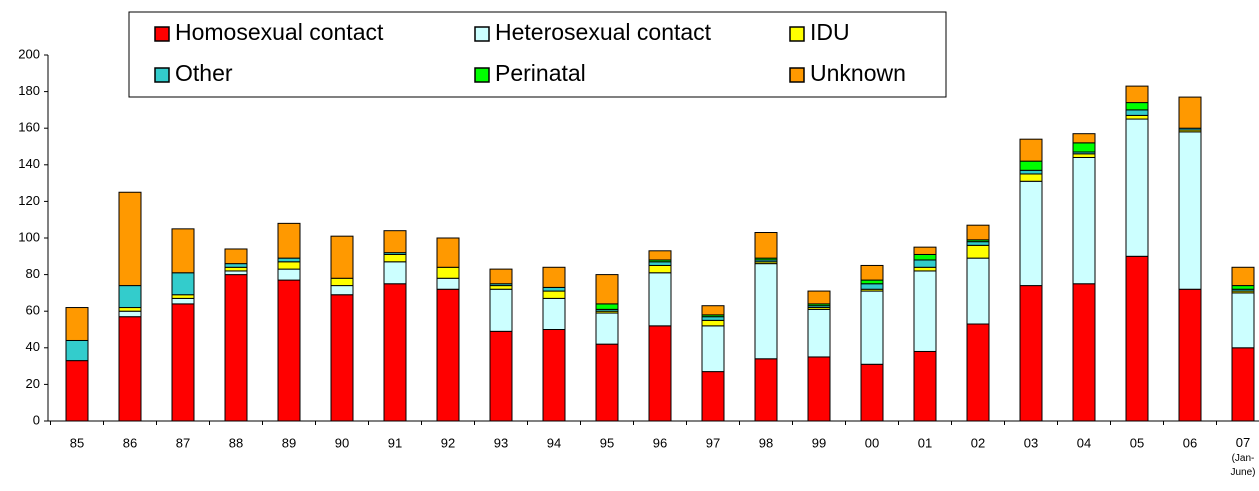 This screenshot has height=491, width=1259. What do you see at coordinates (501, 442) in the screenshot?
I see `x-tick-label: 93` at bounding box center [501, 442].